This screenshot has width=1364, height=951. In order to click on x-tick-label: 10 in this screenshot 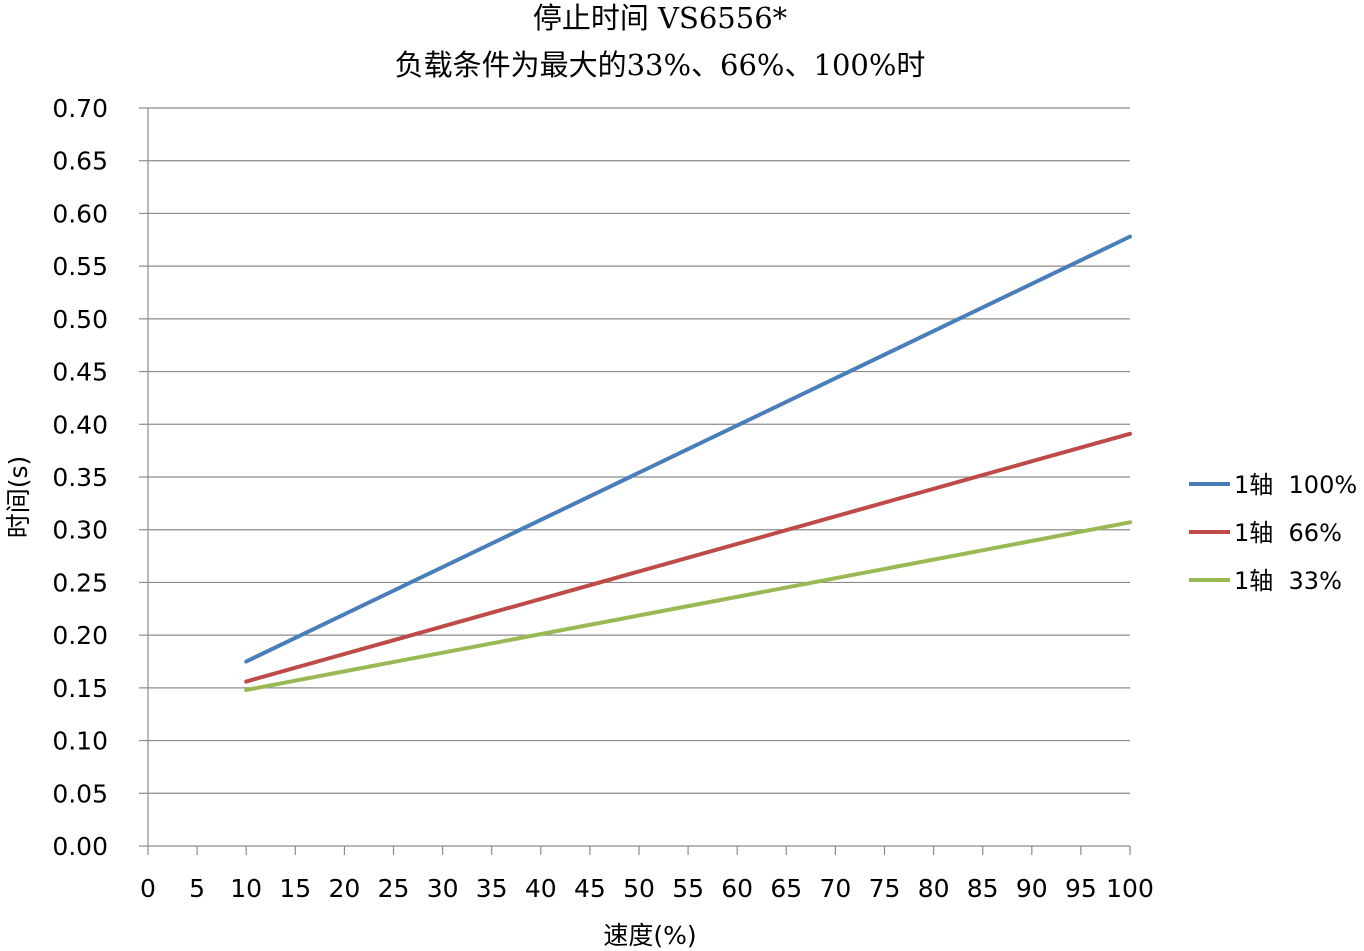, I will do `click(246, 888)`.